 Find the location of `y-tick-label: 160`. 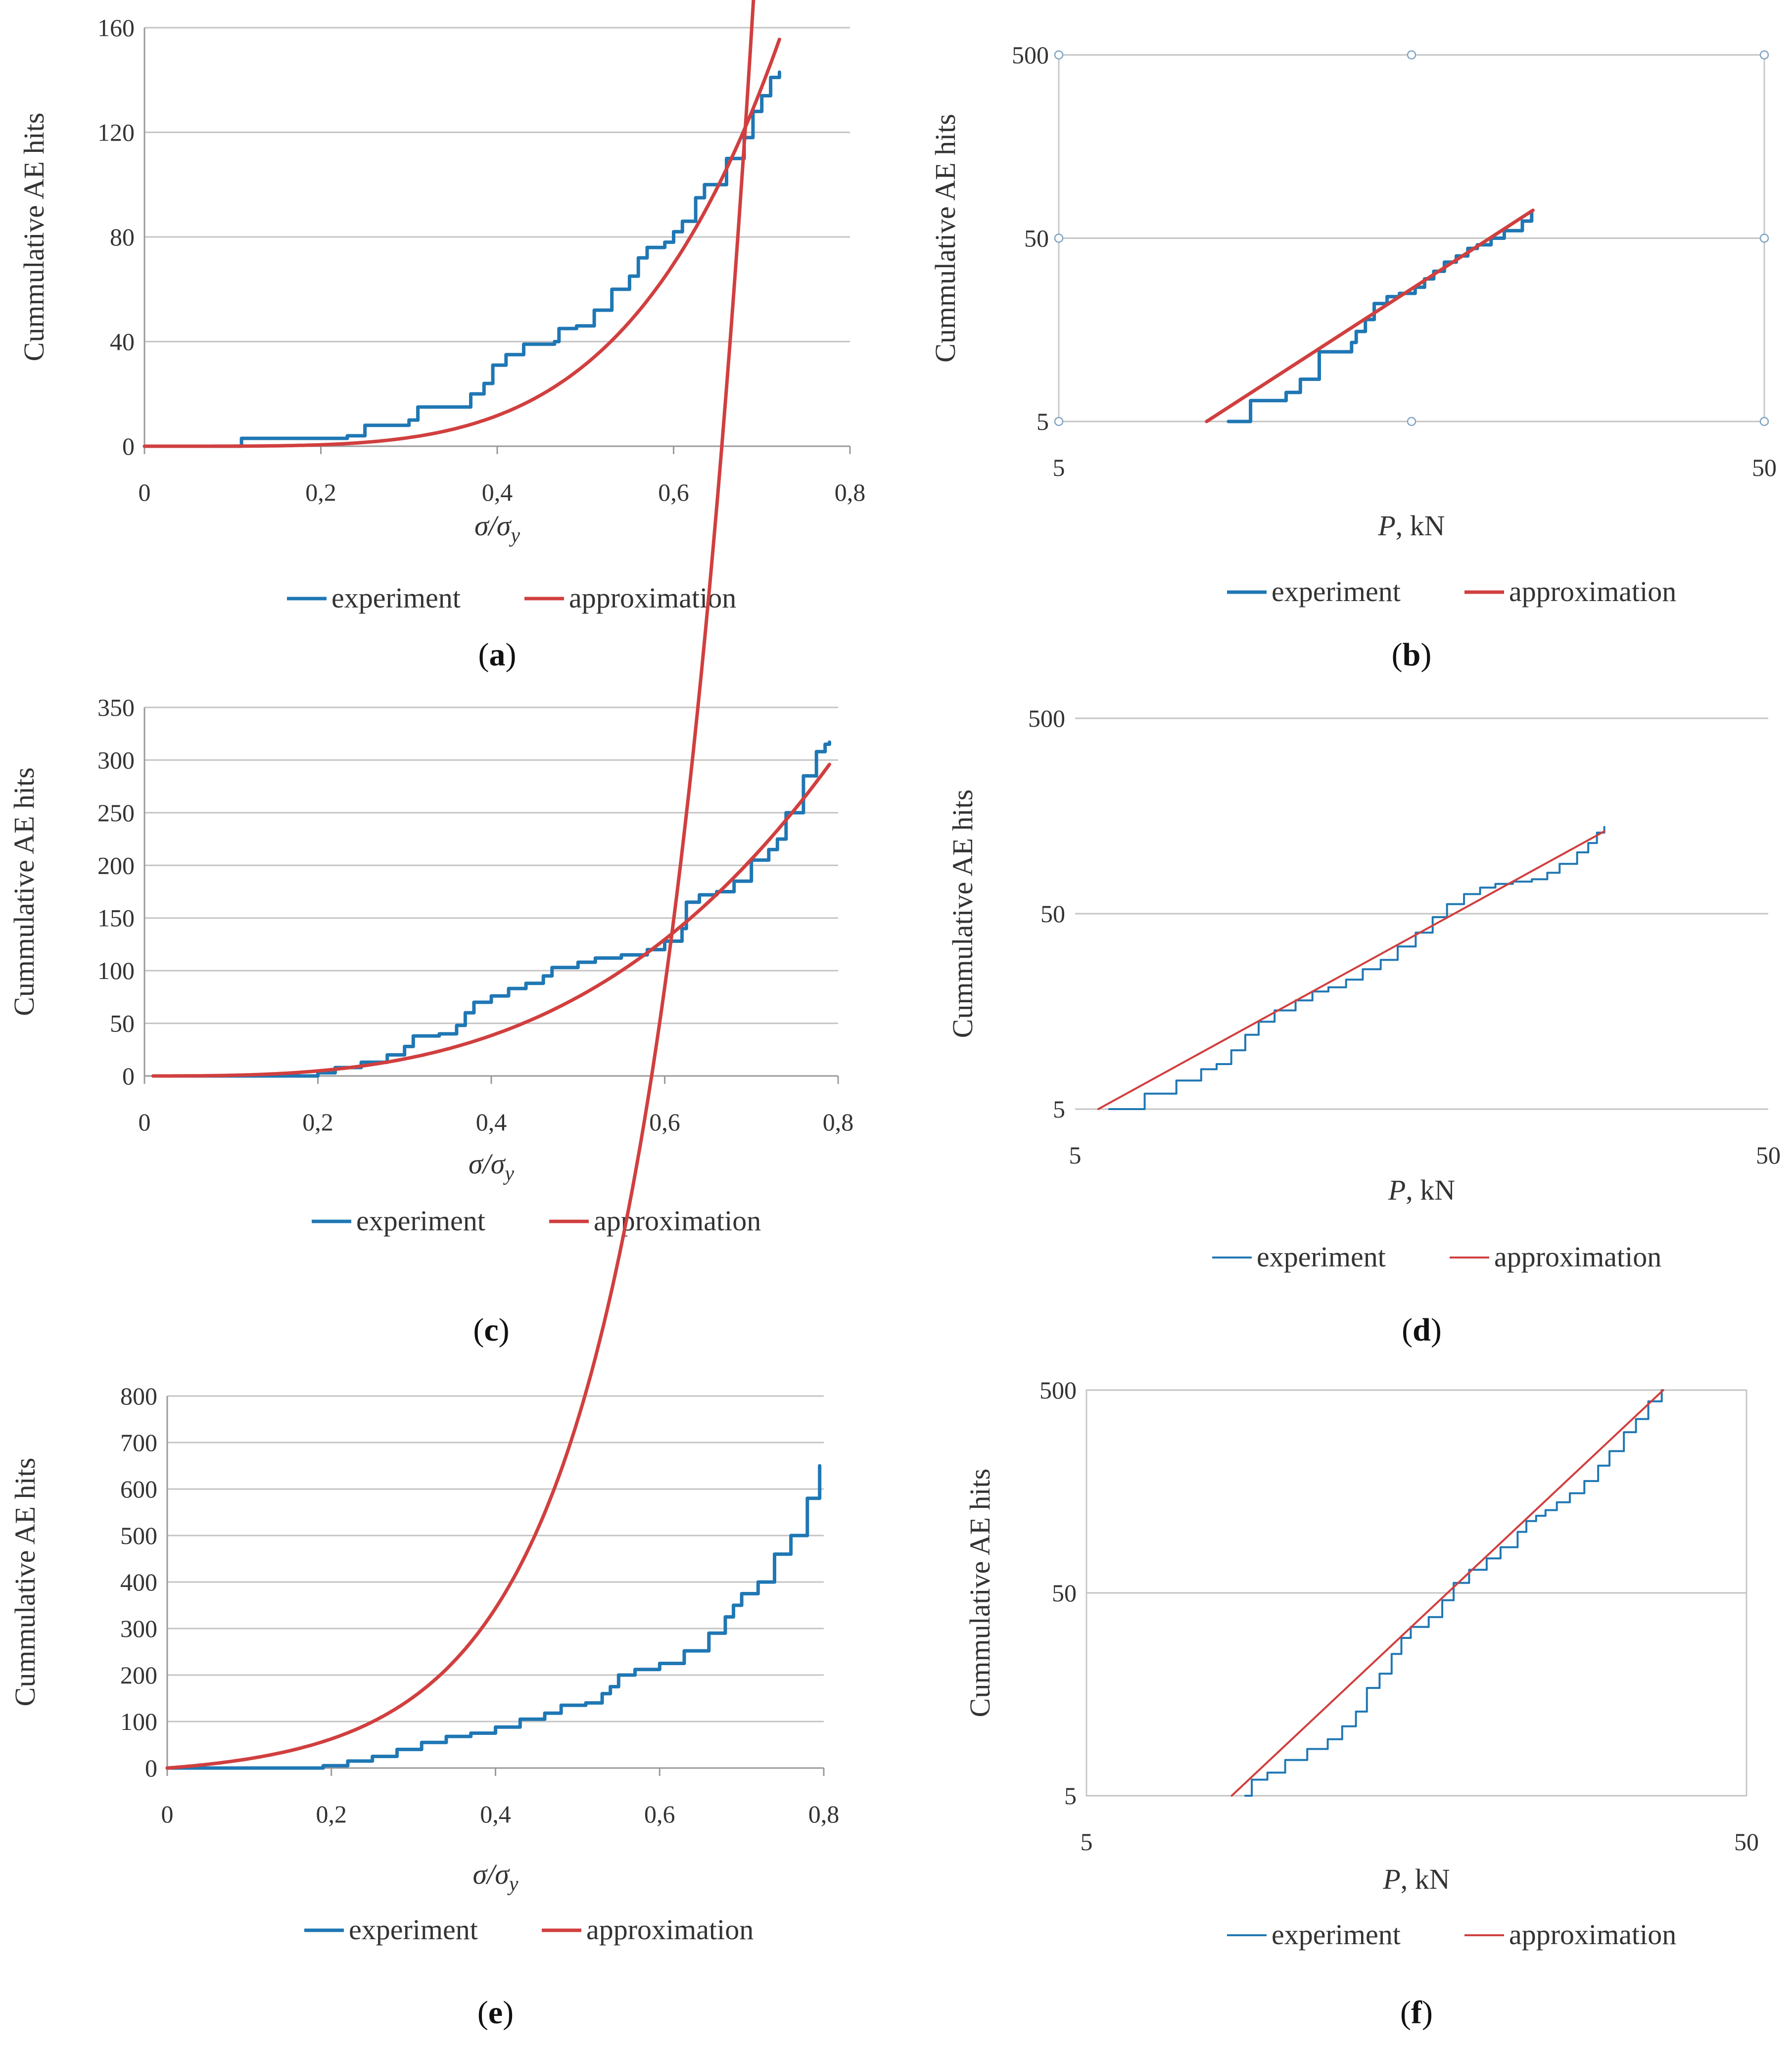

y-tick-label: 160 is located at coordinates (116, 28).